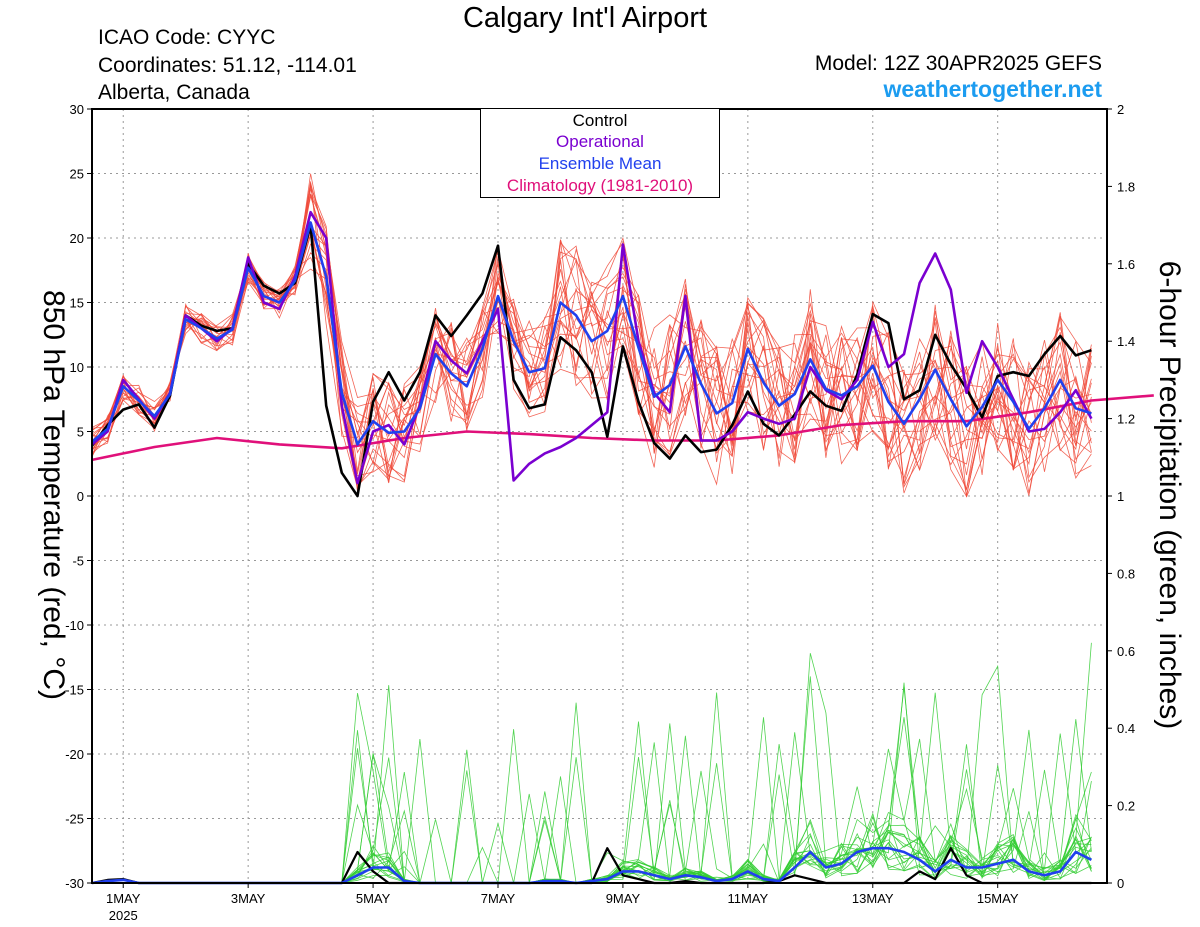 This screenshot has width=1200, height=927. I want to click on x-tick-label: 3MAY, so click(248, 898).